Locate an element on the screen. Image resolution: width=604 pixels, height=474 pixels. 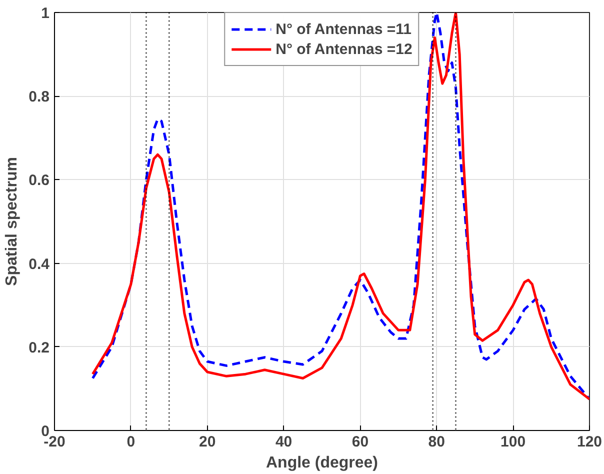
x-tick-label: 20 is located at coordinates (207, 442).